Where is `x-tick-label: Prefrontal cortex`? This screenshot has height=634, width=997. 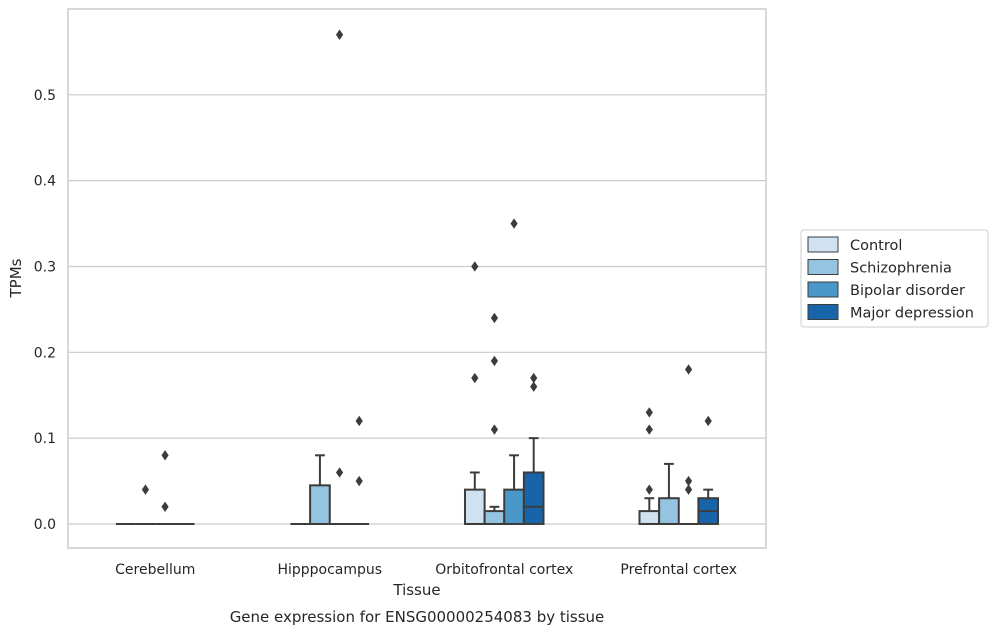
x-tick-label: Prefrontal cortex is located at coordinates (678, 570).